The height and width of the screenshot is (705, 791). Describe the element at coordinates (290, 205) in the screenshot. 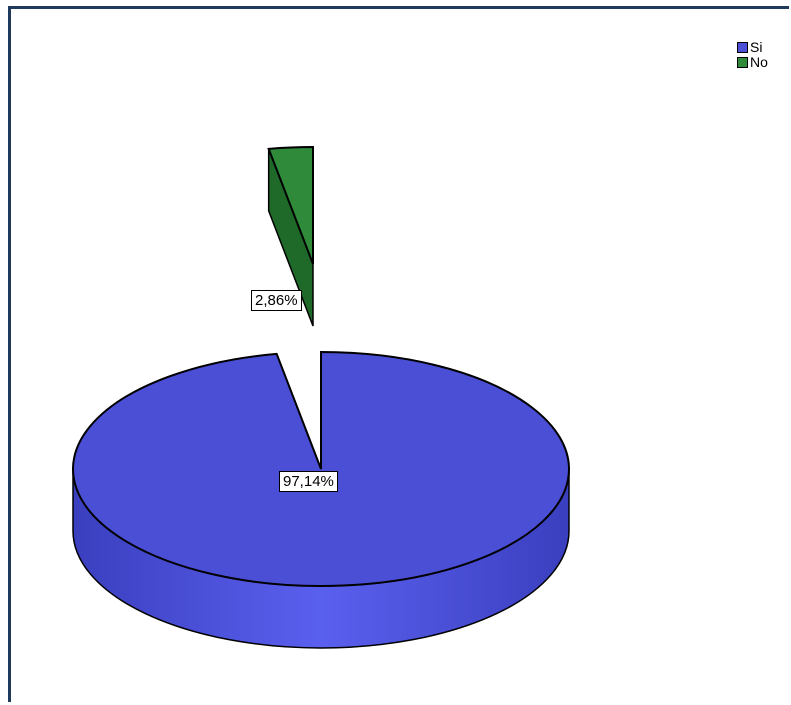

I see `pie-slice-no` at that location.